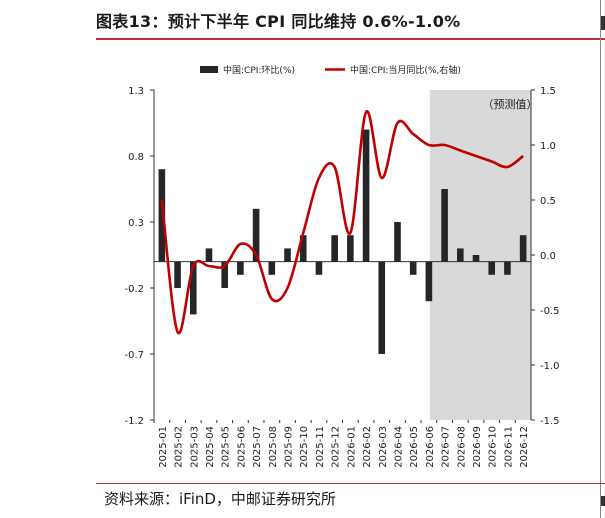  What do you see at coordinates (383, 447) in the screenshot?
I see `x-tick-label: 2026-03` at bounding box center [383, 447].